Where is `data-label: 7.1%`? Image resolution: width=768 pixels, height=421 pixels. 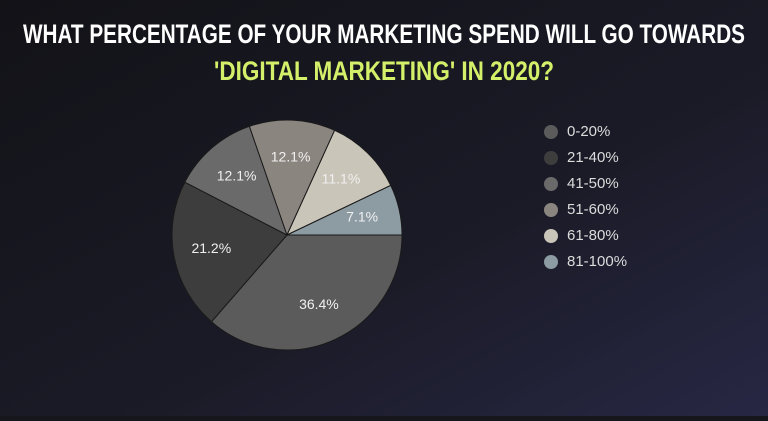
data-label: 7.1% is located at coordinates (362, 217).